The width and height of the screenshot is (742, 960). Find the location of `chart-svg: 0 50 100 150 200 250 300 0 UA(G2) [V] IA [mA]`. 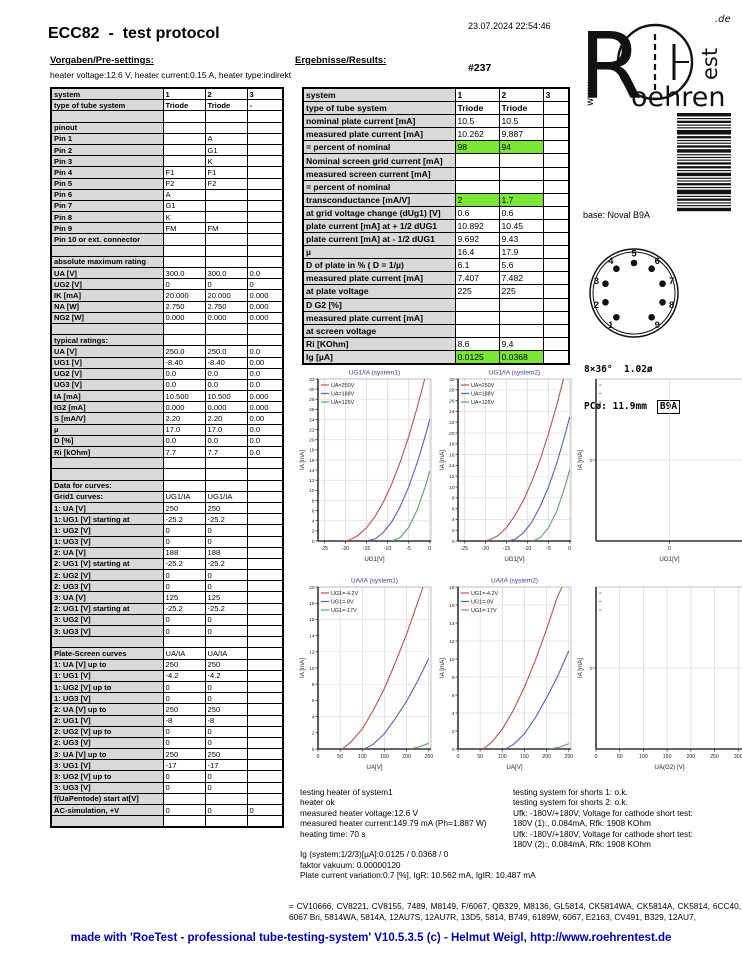

chart-svg: 0 50 100 150 200 250 300 0 UA(G2) [V] IA [mA] is located at coordinates (659, 678).